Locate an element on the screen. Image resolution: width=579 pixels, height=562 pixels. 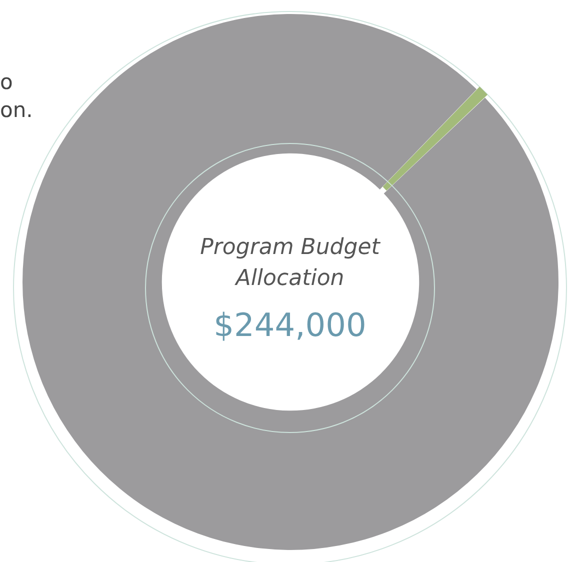
text: $244,000 is located at coordinates (290, 325).